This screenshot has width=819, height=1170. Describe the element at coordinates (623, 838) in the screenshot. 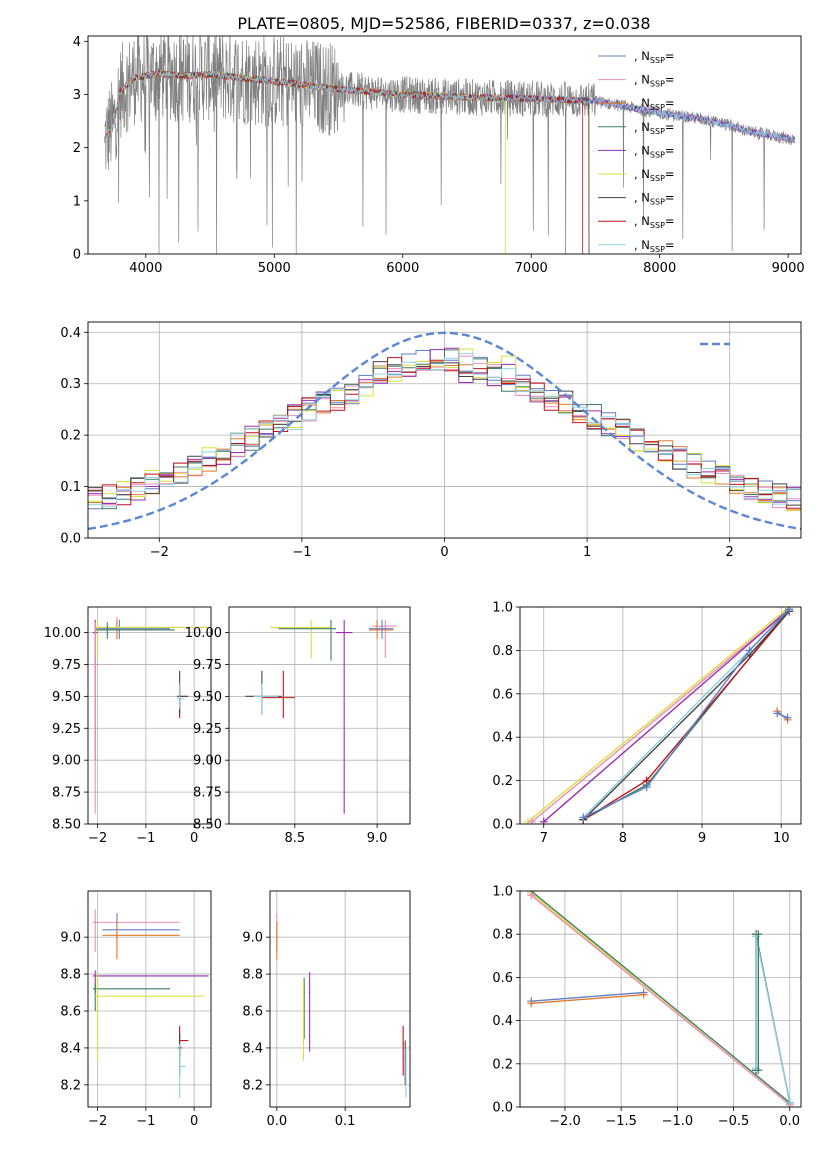

I see `x-tick-label: 8` at that location.